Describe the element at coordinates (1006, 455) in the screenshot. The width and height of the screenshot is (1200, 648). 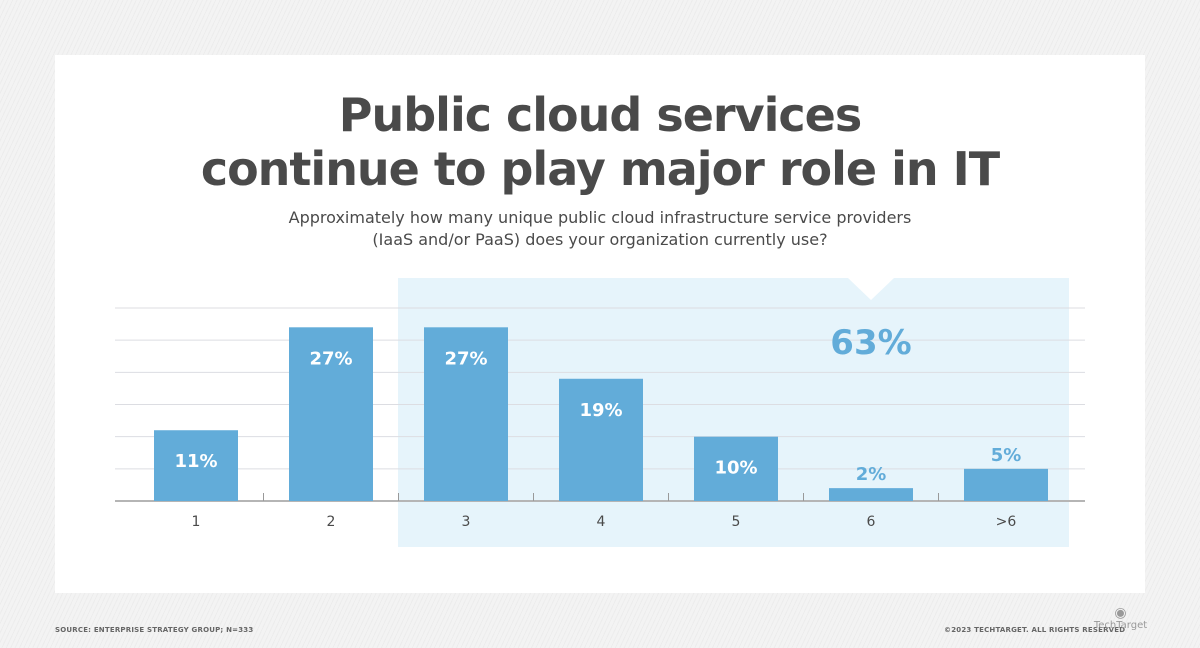
I see `data-label: 5%` at that location.